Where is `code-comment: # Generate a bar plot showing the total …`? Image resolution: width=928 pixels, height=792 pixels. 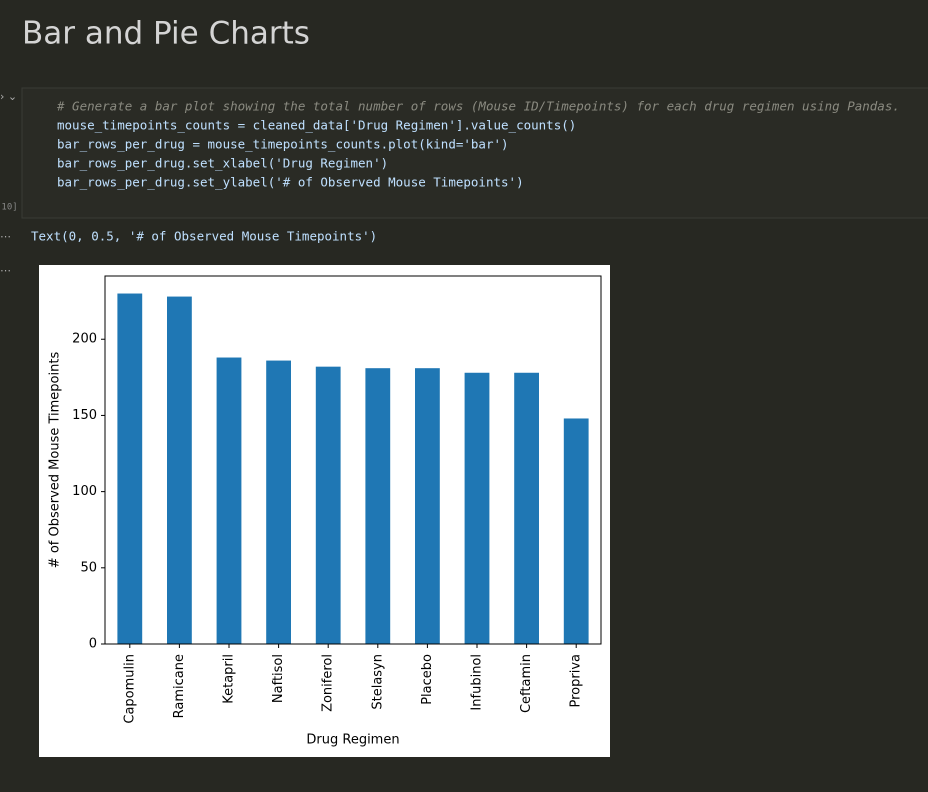
code-comment: # Generate a bar plot showing the total … is located at coordinates (478, 106).